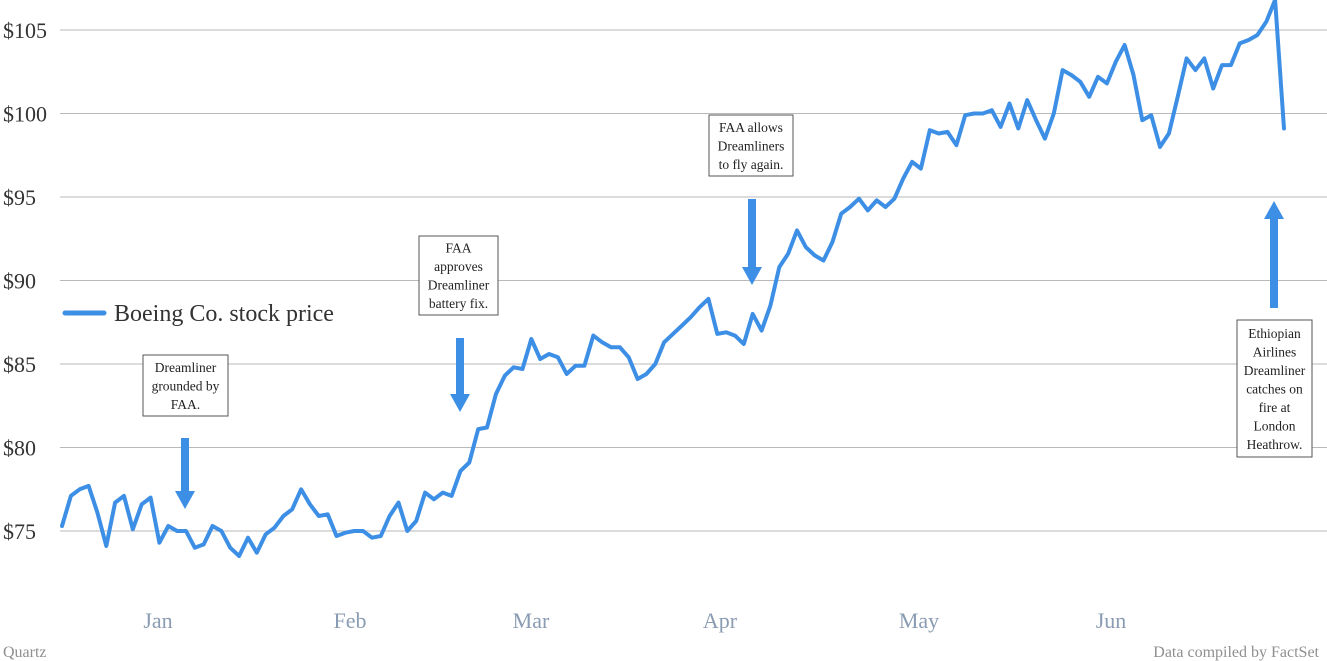  Describe the element at coordinates (1275, 444) in the screenshot. I see `annotation-text: Heathrow.` at that location.